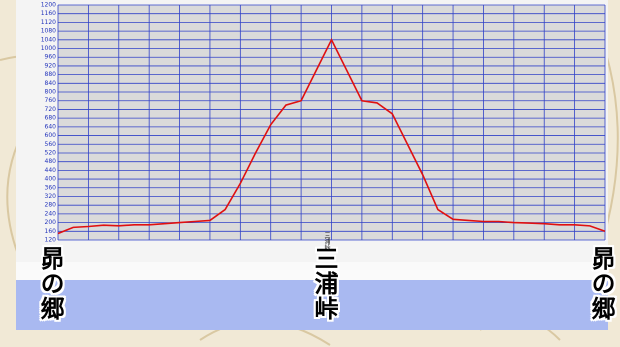 This screenshot has height=347, width=620. I want to click on y-tick-label: 760, so click(51, 100).